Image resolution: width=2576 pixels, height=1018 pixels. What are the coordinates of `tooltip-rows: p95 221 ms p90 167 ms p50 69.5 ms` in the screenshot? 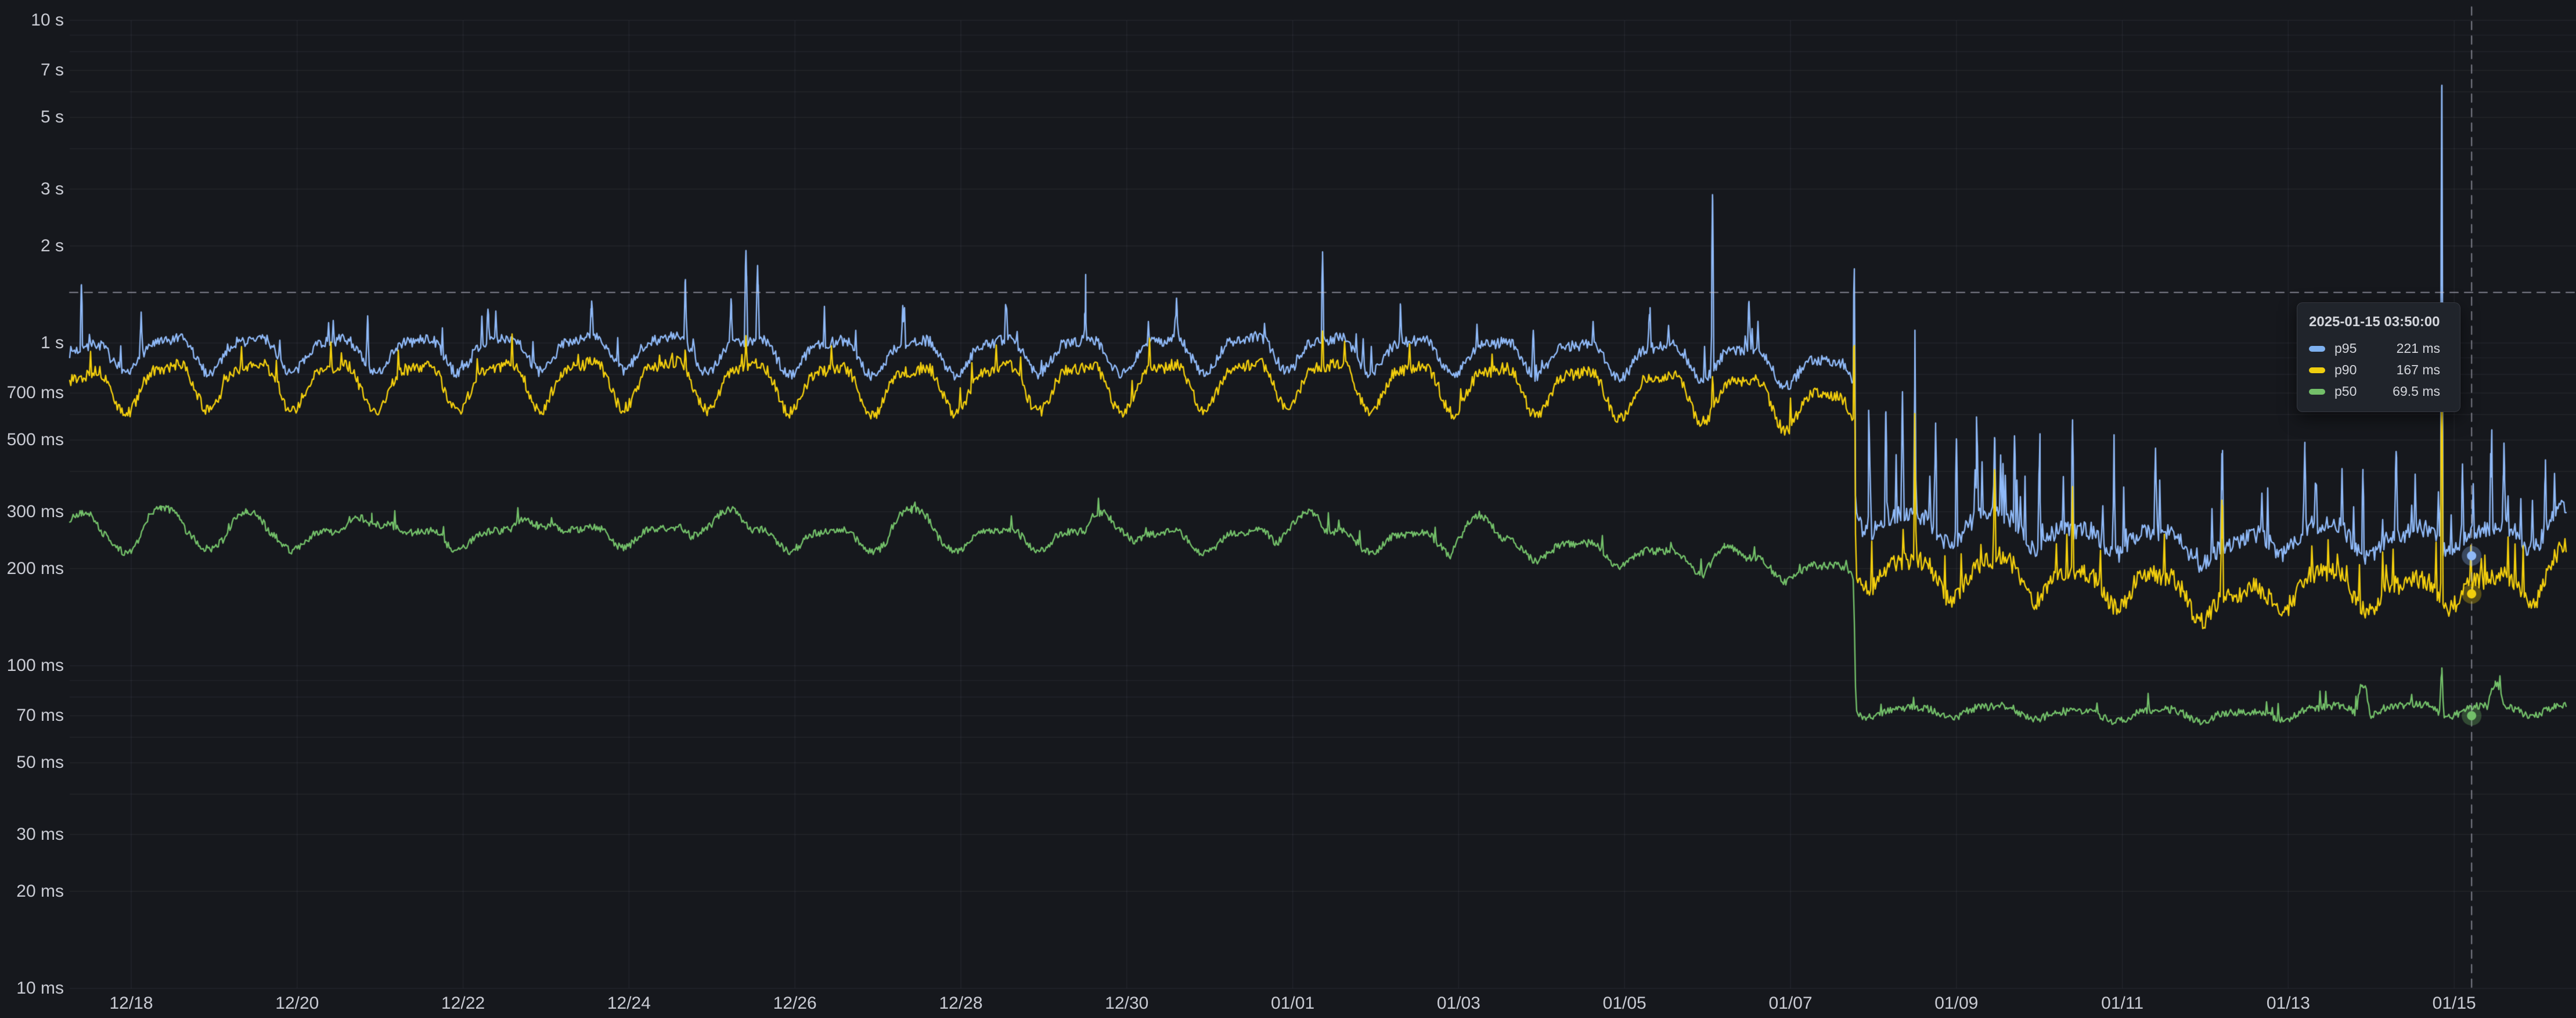 It's located at (2378, 370).